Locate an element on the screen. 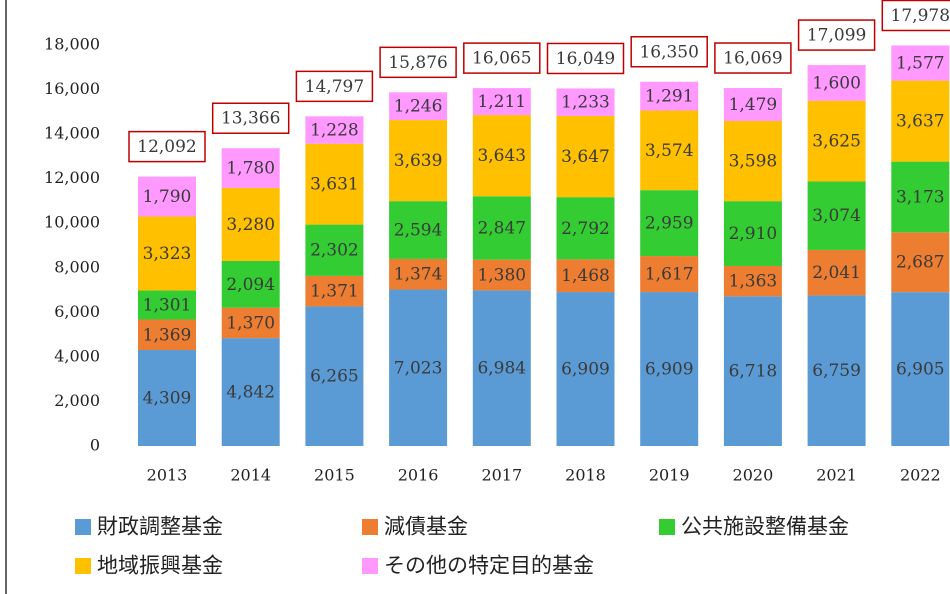 The height and width of the screenshot is (594, 950). value-label: 2,792 is located at coordinates (585, 229).